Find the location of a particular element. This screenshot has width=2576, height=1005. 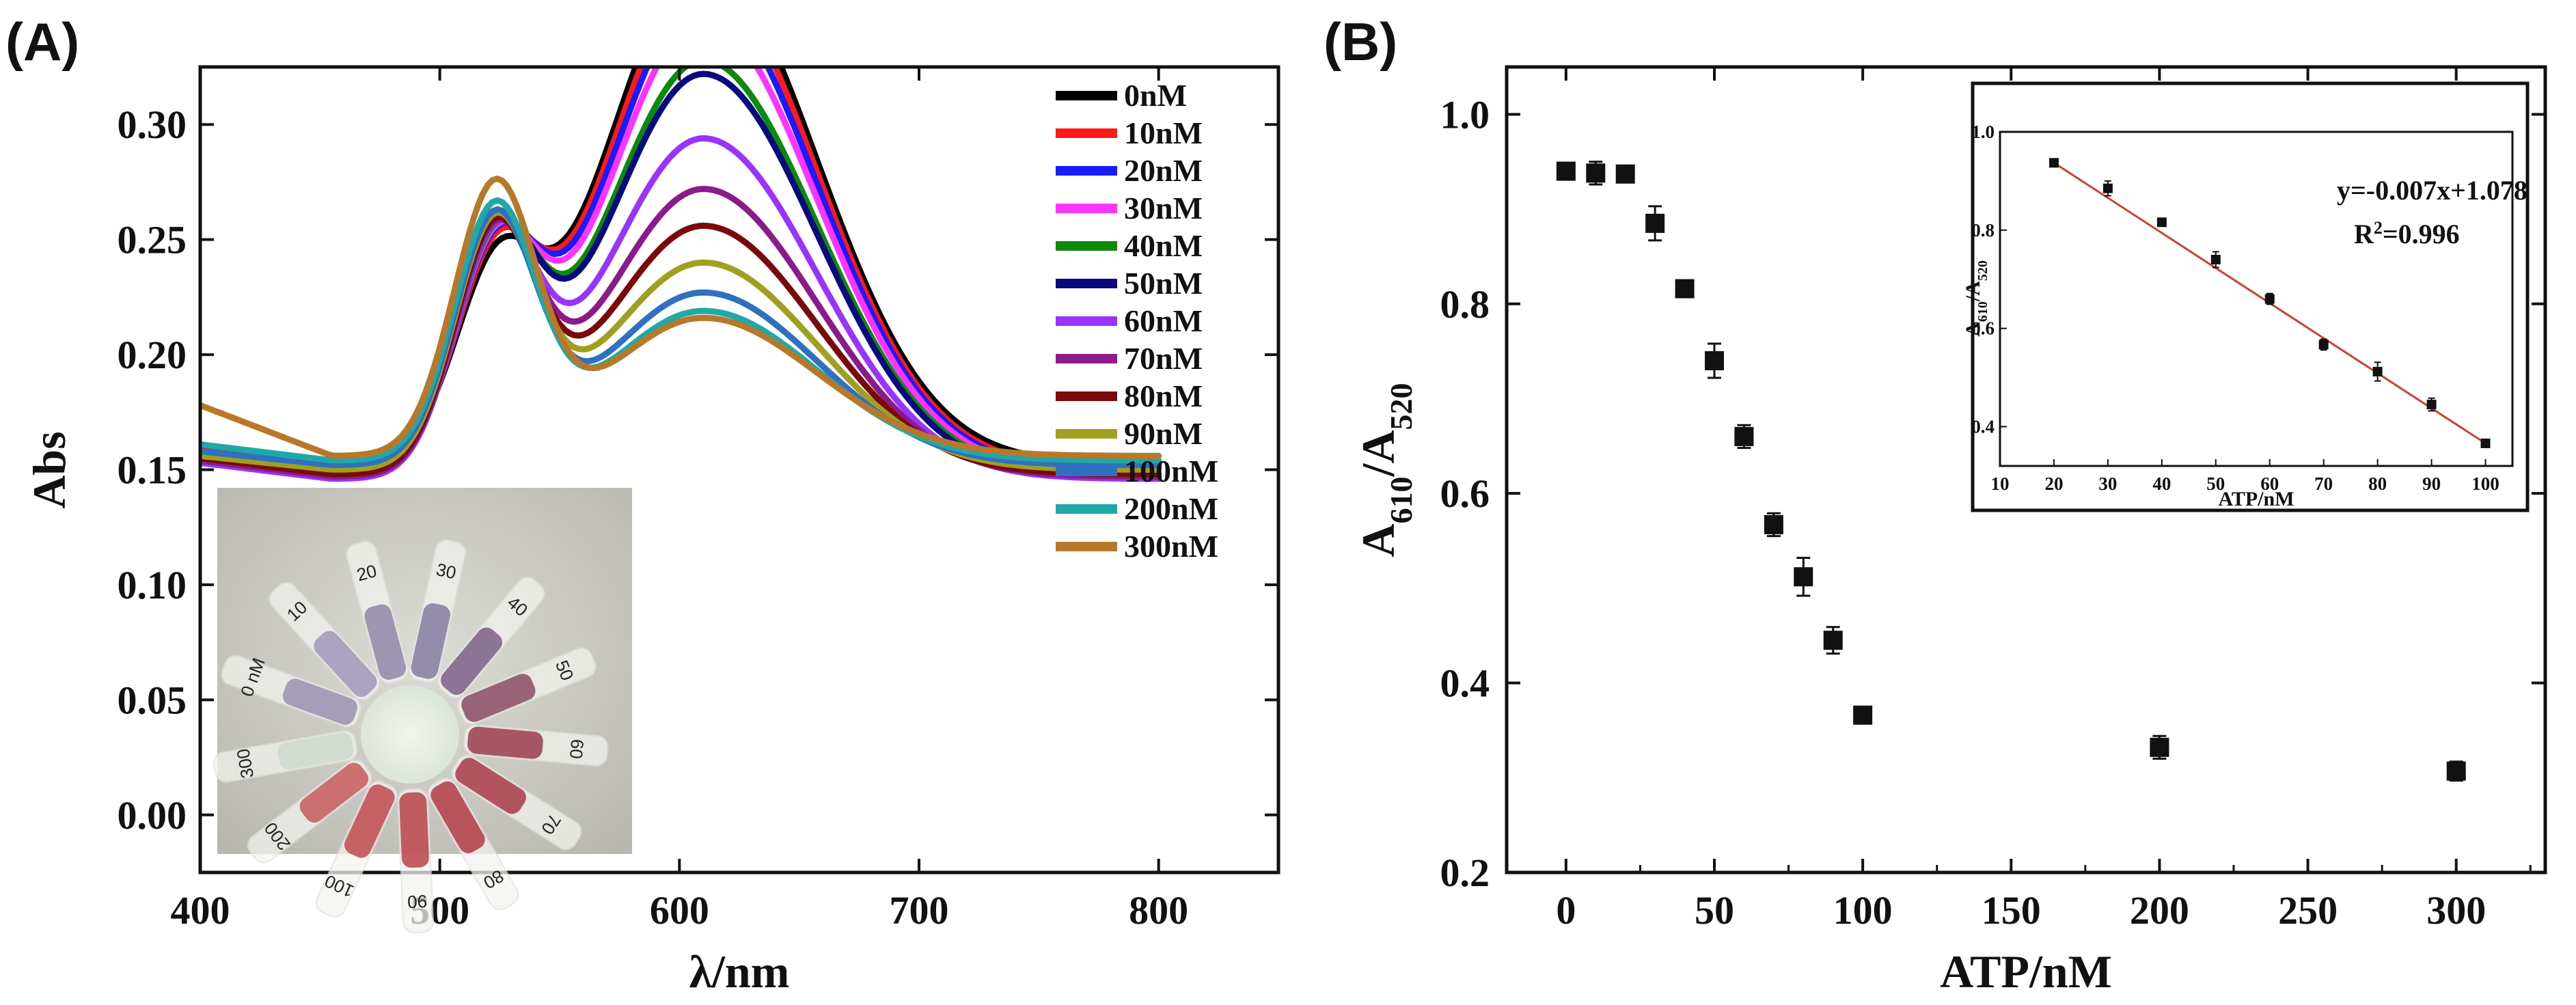

inset-y-label: A610/A520 is located at coordinates (1976, 298).